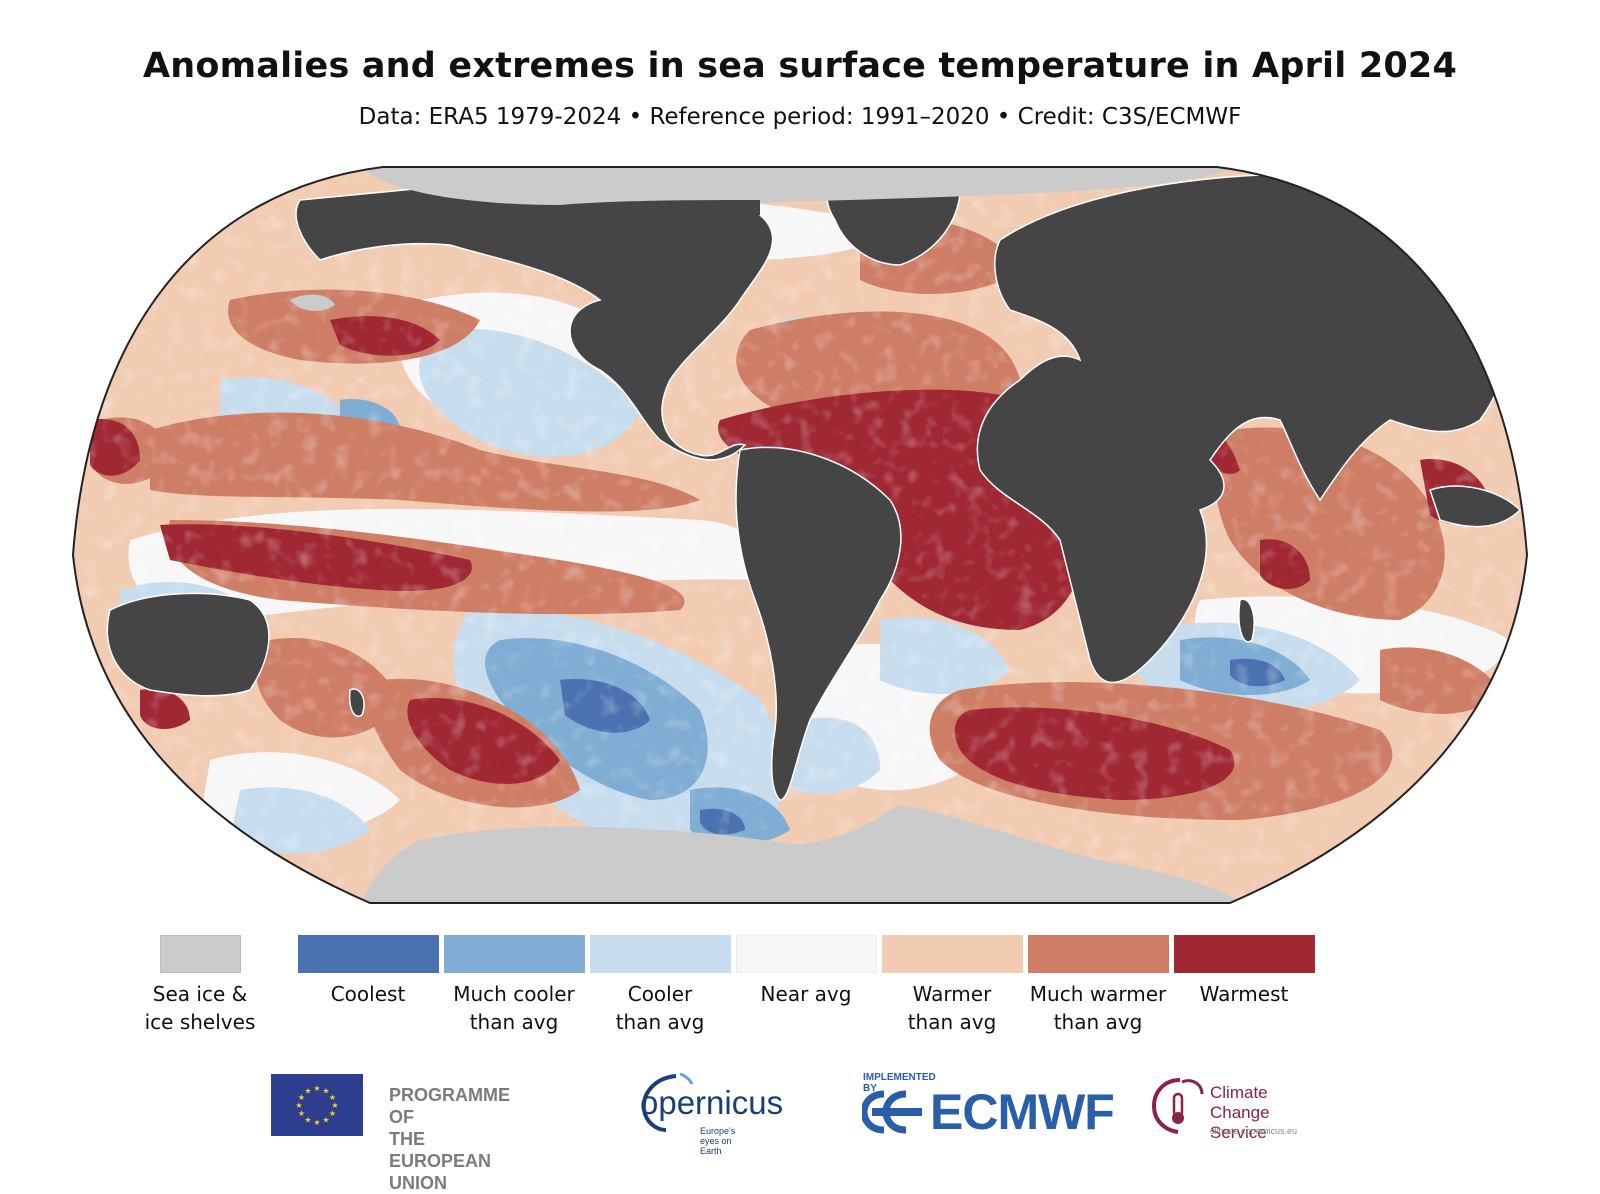  I want to click on copernicus-swoosh-icon, so click(667, 1102).